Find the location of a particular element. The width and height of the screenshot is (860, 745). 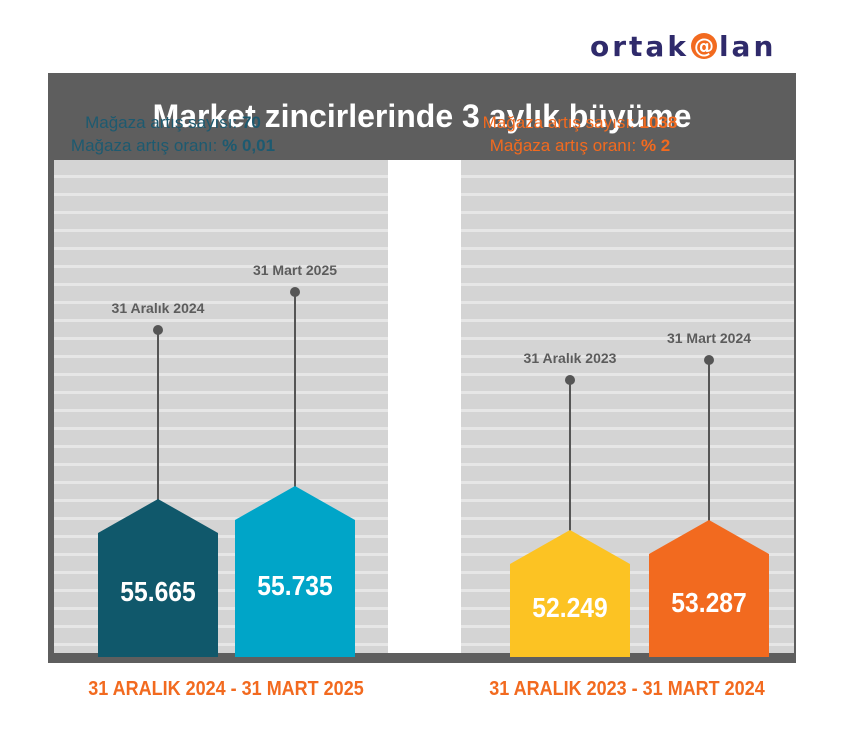

logo-text-end: lan is located at coordinates (747, 46).